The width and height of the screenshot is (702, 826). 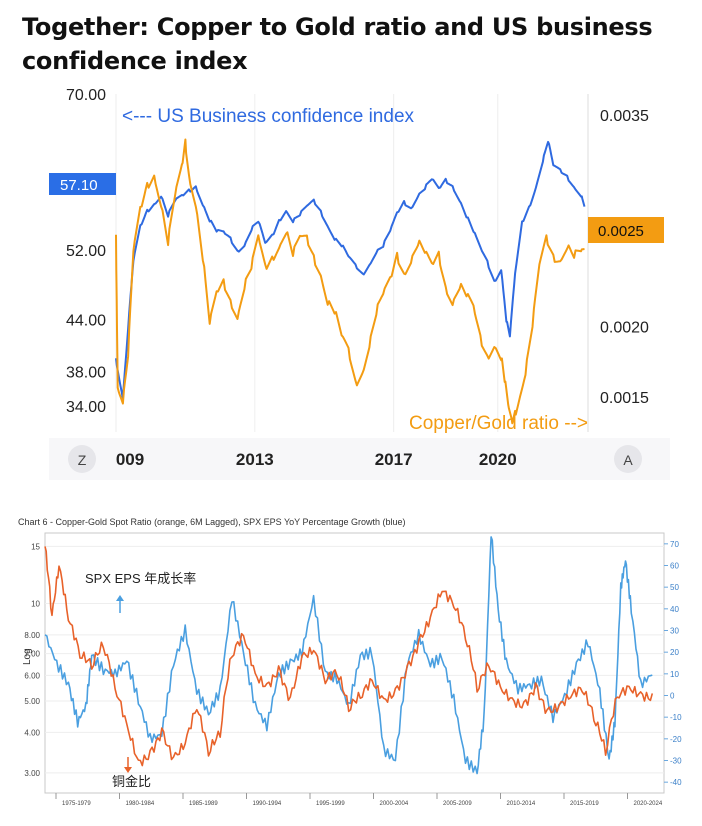 I want to click on chart1-x-tick-label: 2013, so click(x=255, y=459).